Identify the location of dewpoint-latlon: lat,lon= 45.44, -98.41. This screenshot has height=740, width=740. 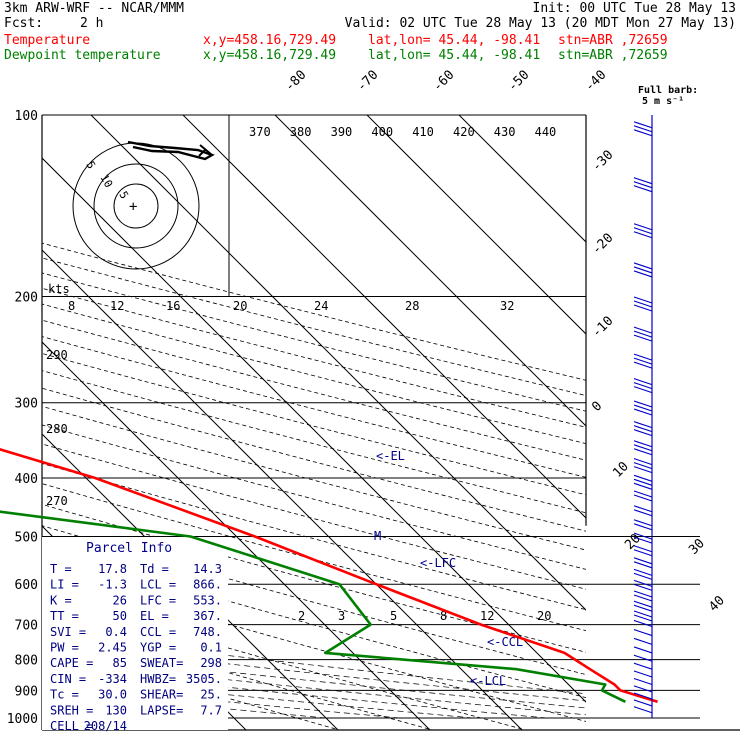
(454, 55).